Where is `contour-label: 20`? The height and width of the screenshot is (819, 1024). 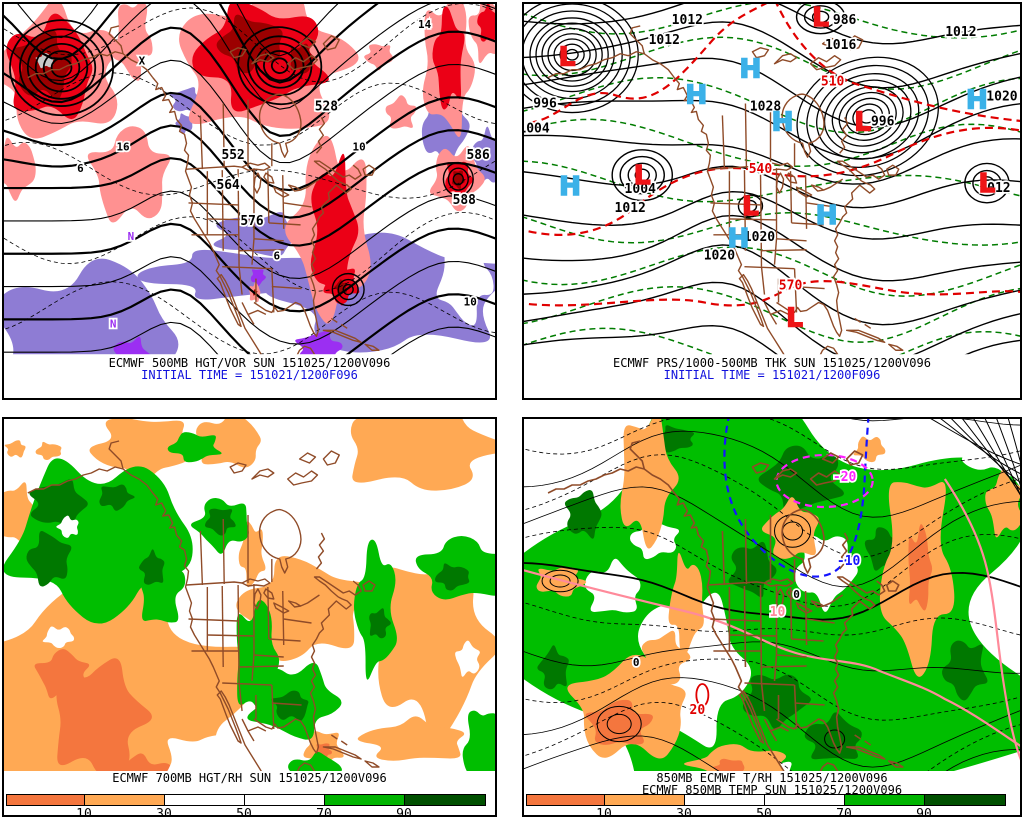
contour-label: 20 is located at coordinates (698, 710).